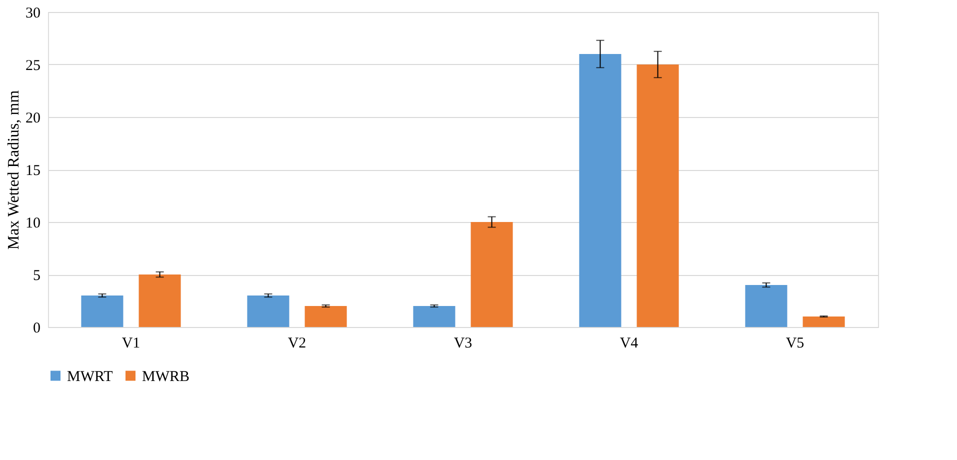 Image resolution: width=957 pixels, height=460 pixels. What do you see at coordinates (463, 344) in the screenshot?
I see `x-tick-label: V3` at bounding box center [463, 344].